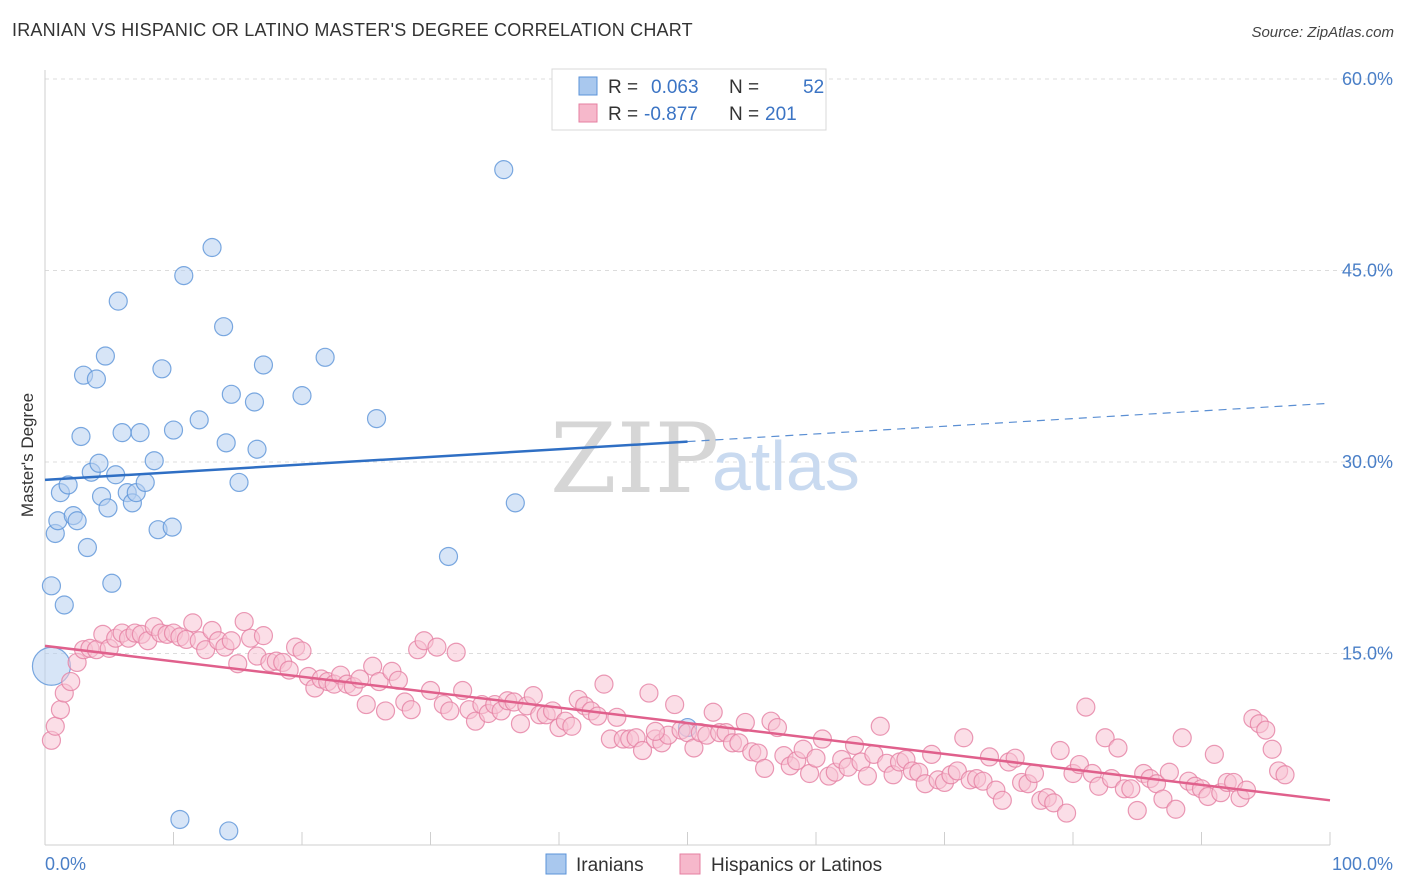 Image resolution: width=1406 pixels, height=892 pixels. I want to click on x-tick-label: 0.0%, so click(65, 864).